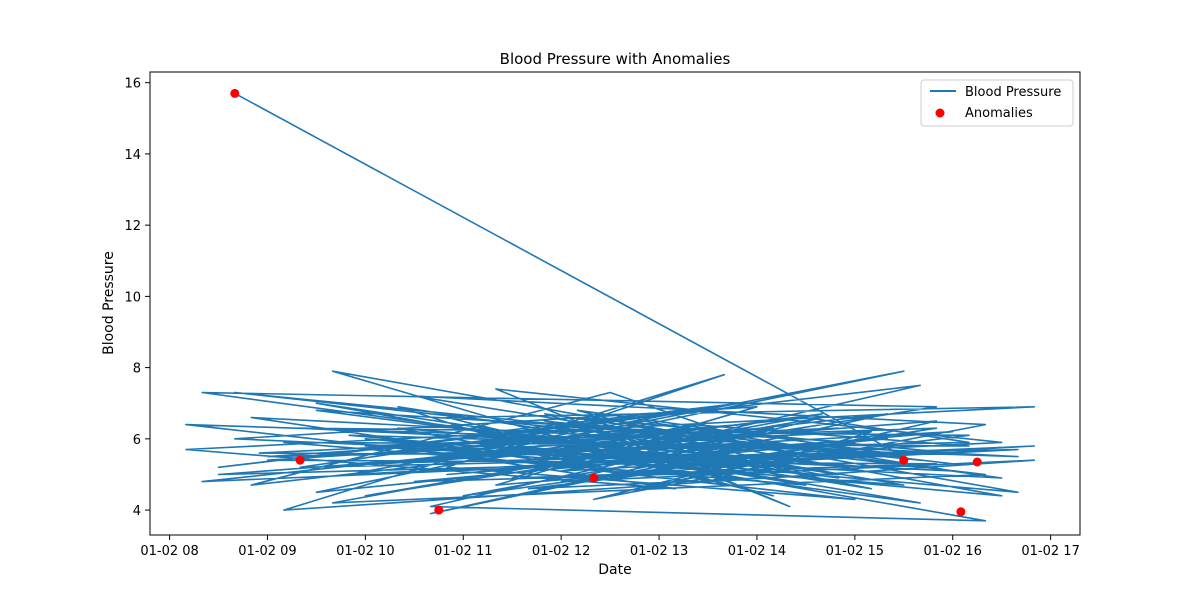 Image resolution: width=1200 pixels, height=600 pixels. I want to click on legend-entry-blood-pressure: Blood Pressure, so click(1013, 92).